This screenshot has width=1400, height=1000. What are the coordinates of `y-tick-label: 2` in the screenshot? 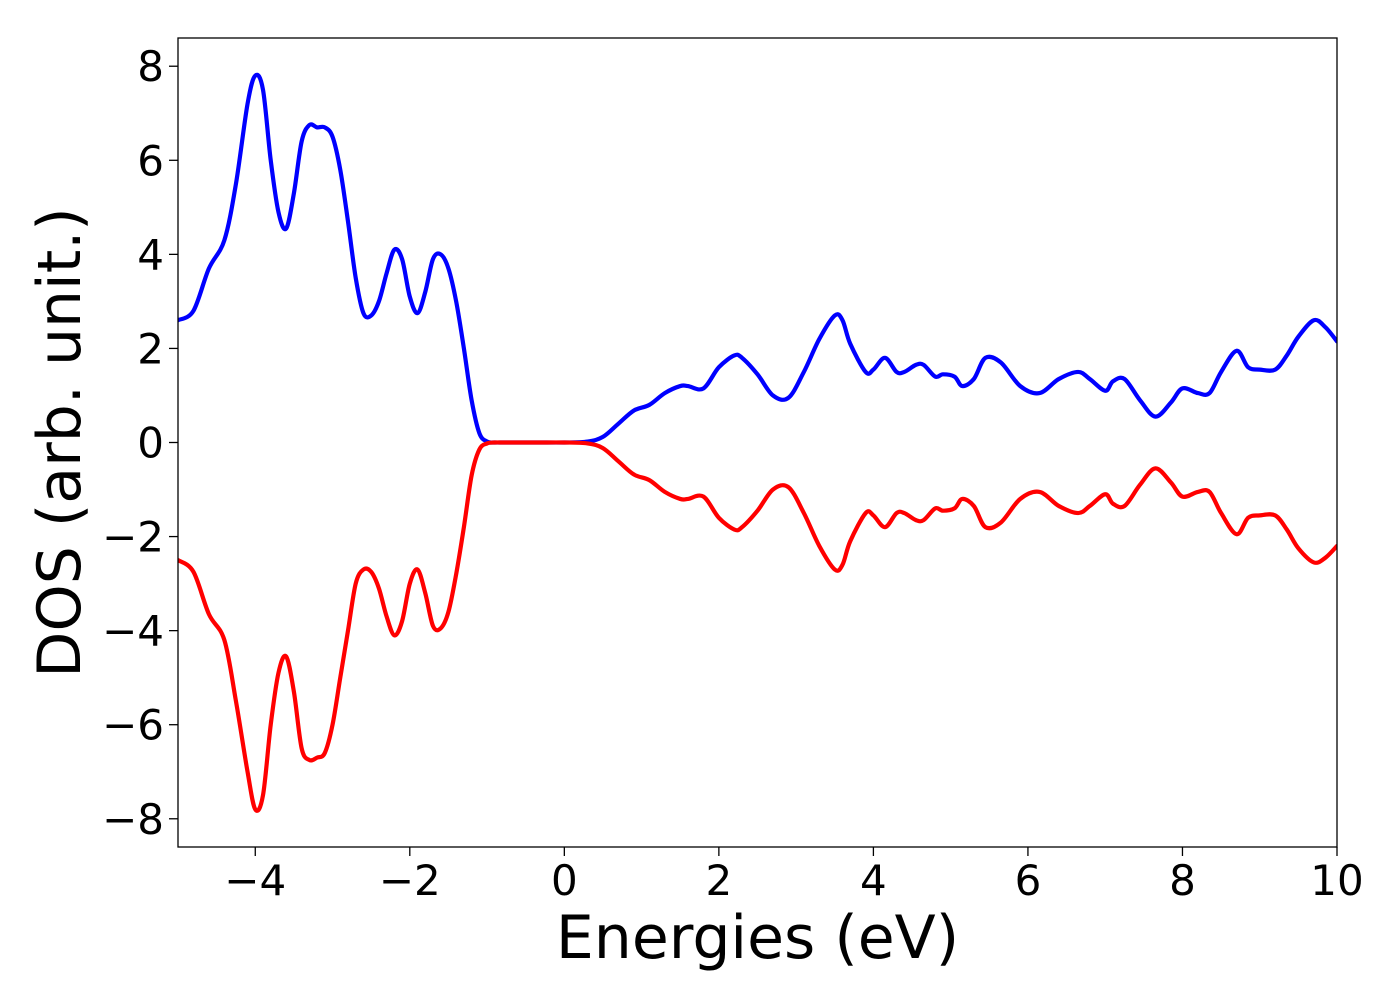 It's located at (150, 348).